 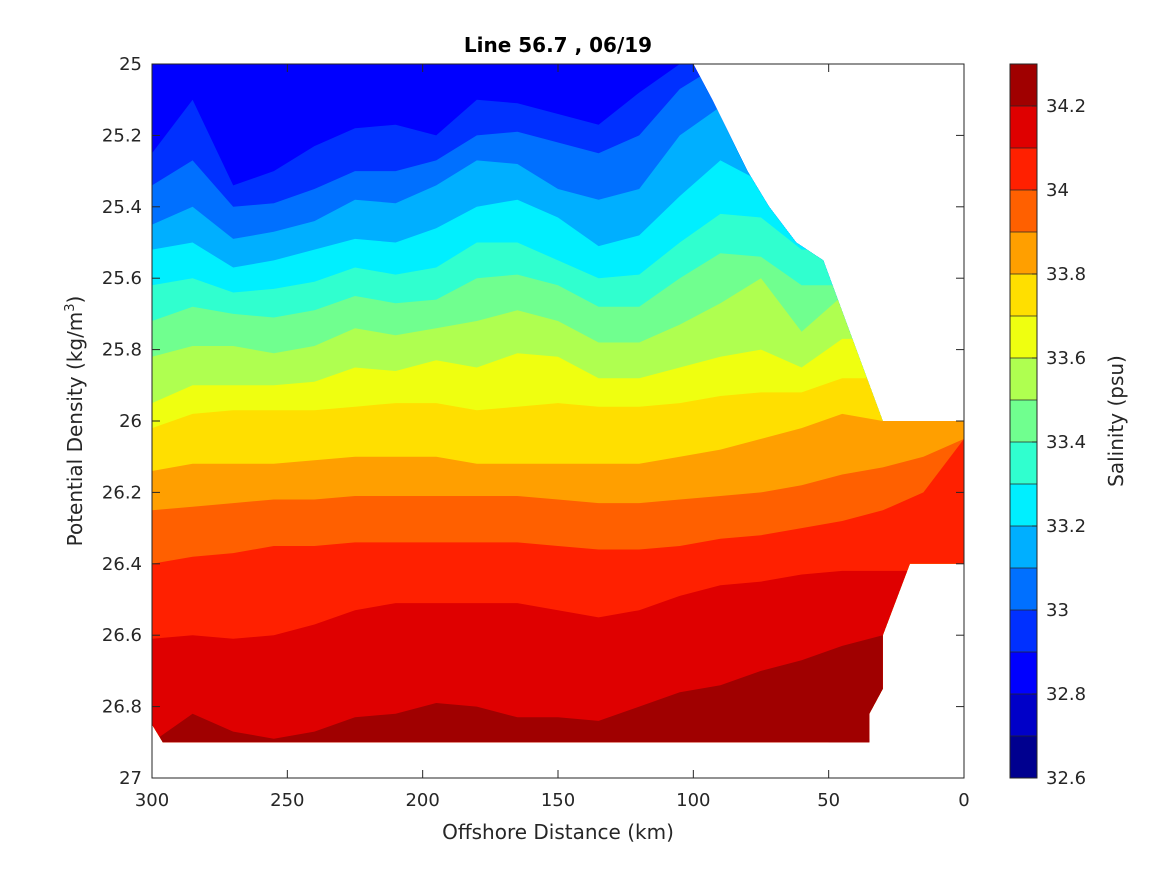 I want to click on salinity-band-34.2, so click(x=558, y=689).